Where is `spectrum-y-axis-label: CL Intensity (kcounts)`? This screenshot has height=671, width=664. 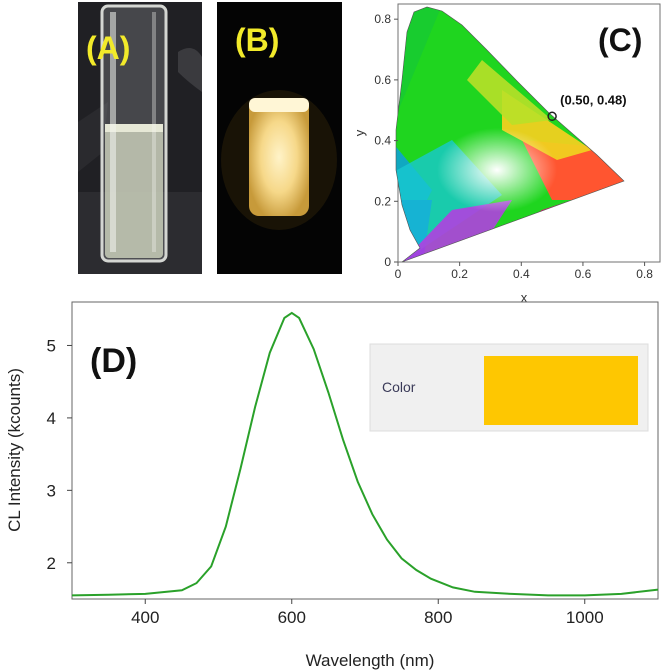 spectrum-y-axis-label: CL Intensity (kcounts) is located at coordinates (14, 450).